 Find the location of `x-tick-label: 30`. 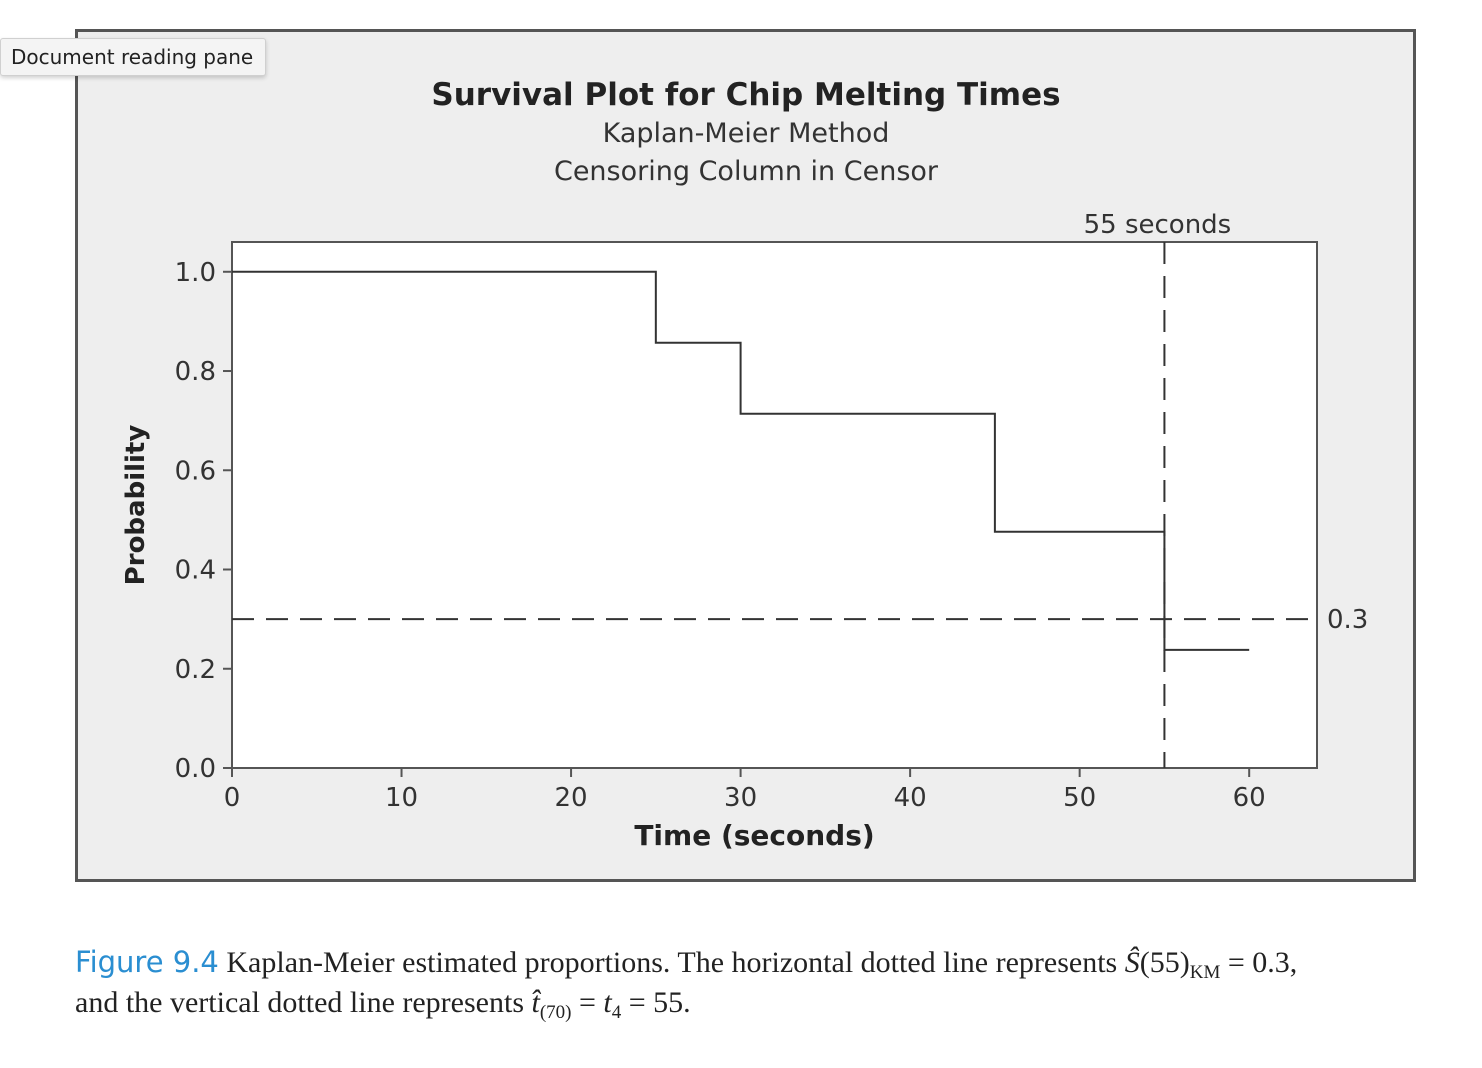

x-tick-label: 30 is located at coordinates (740, 798).